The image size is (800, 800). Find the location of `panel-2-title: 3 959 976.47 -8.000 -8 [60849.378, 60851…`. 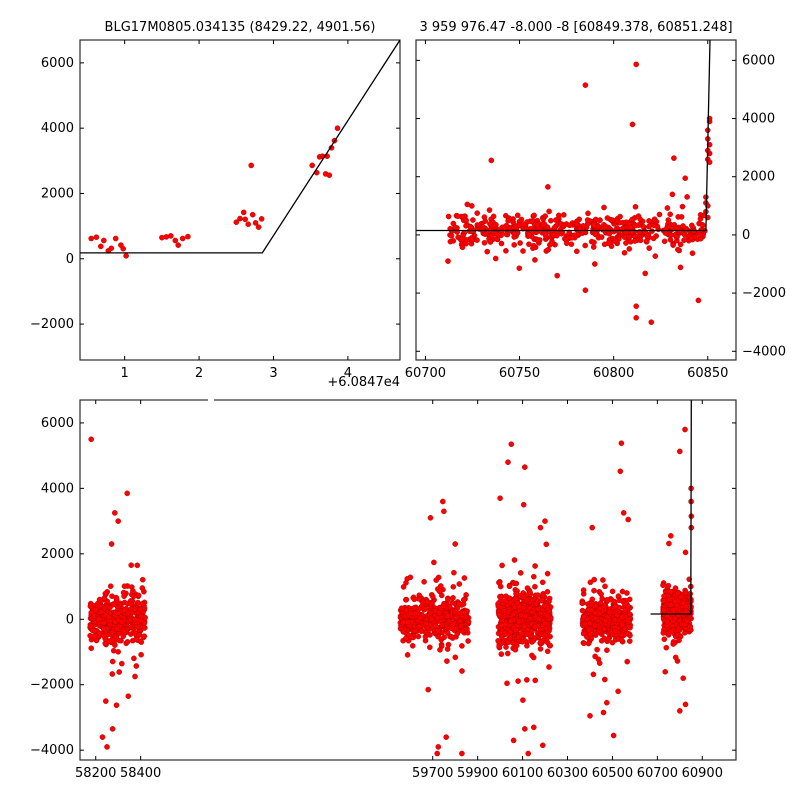

panel-2-title: 3 959 976.47 -8.000 -8 [60849.378, 60851… is located at coordinates (575, 27).